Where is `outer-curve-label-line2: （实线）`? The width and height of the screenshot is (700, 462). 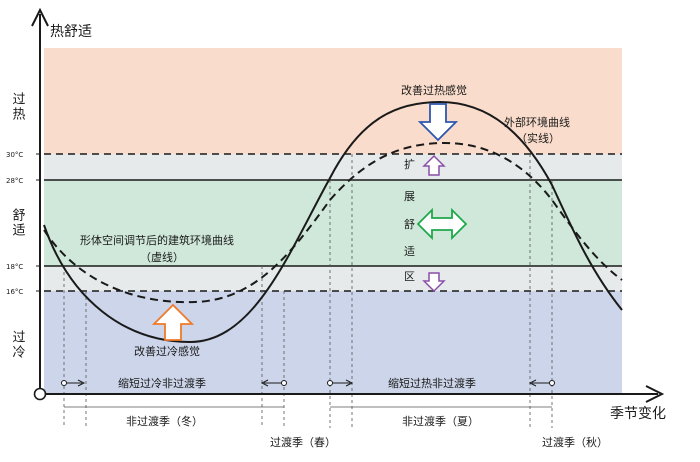 outer-curve-label-line2: （实线） is located at coordinates (538, 138).